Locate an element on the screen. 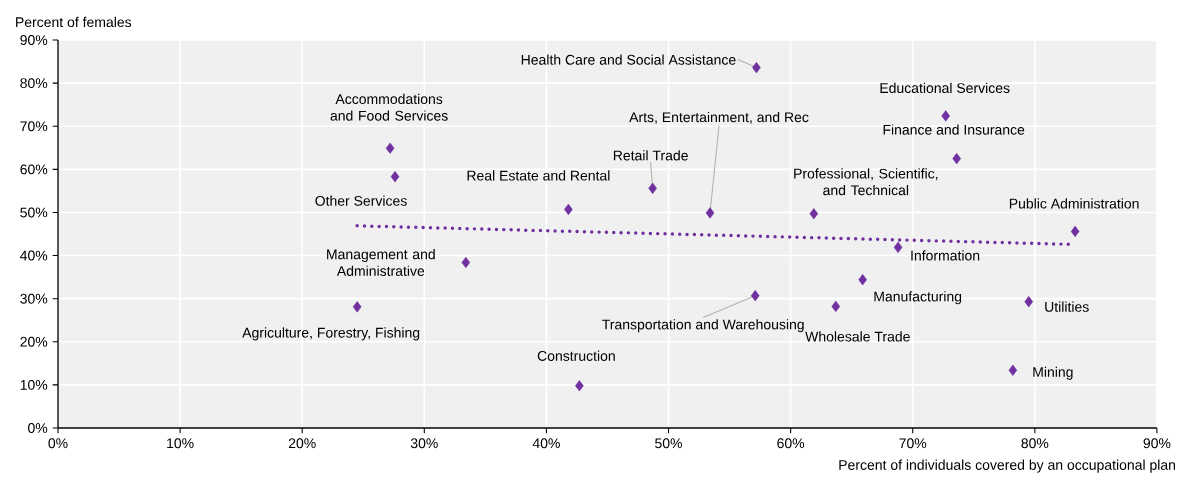 The height and width of the screenshot is (487, 1190). annotation: Agriculture, Forestry, Fishing is located at coordinates (331, 334).